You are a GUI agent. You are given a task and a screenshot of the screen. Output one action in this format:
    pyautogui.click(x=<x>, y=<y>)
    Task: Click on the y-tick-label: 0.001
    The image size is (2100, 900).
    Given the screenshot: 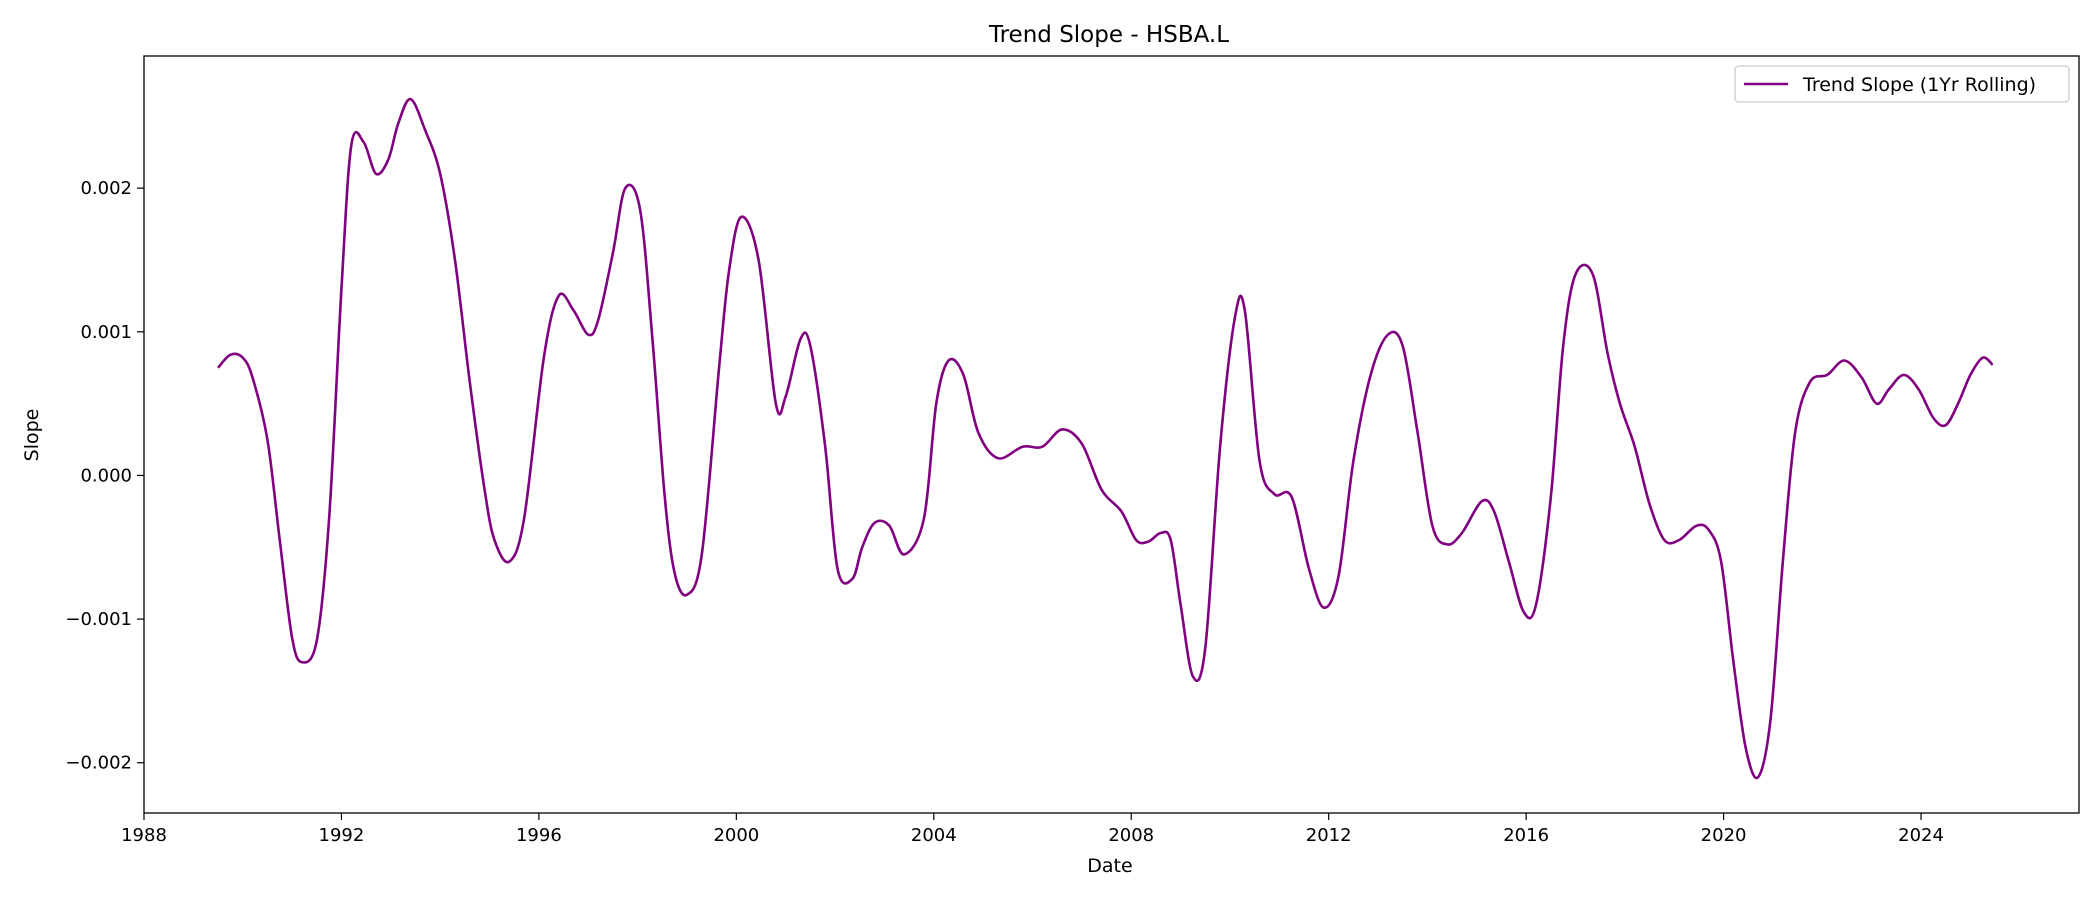 What is the action you would take?
    pyautogui.click(x=106, y=332)
    